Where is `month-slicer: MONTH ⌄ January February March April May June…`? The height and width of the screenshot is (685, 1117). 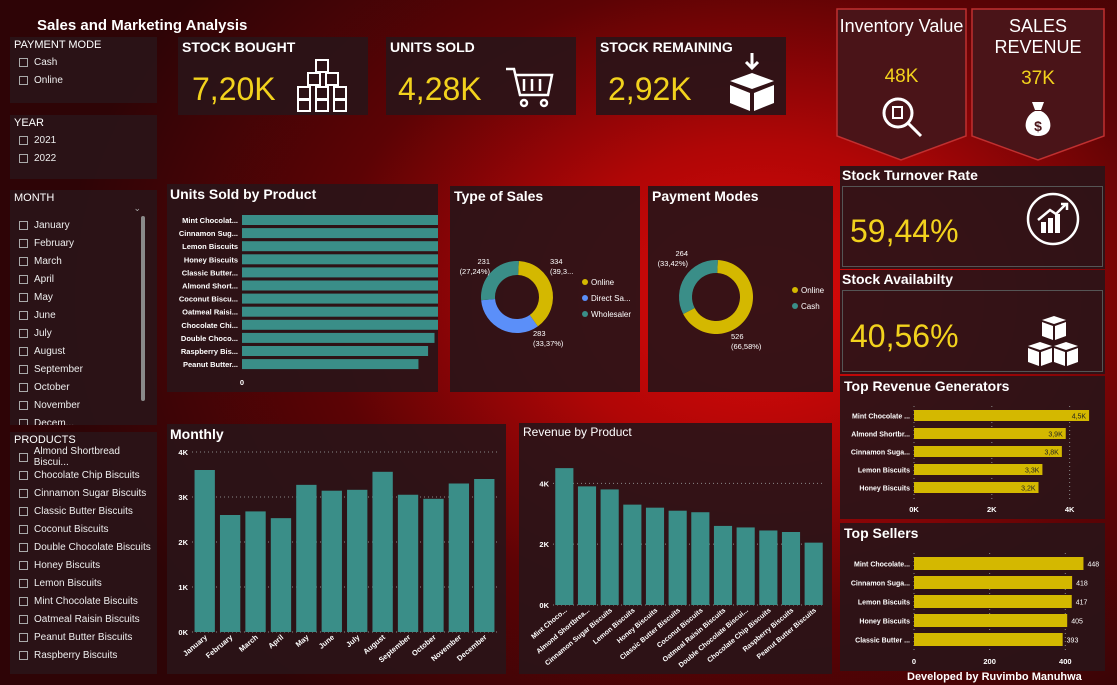
month-slicer: MONTH ⌄ January February March April May June… is located at coordinates (83, 307).